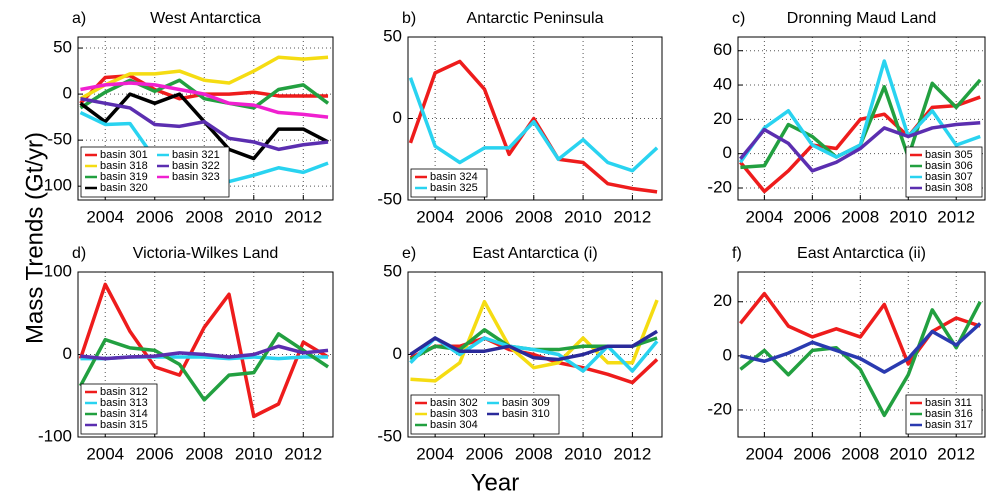 This screenshot has height=503, width=990. I want to click on legend-label: basin 319, so click(124, 177).